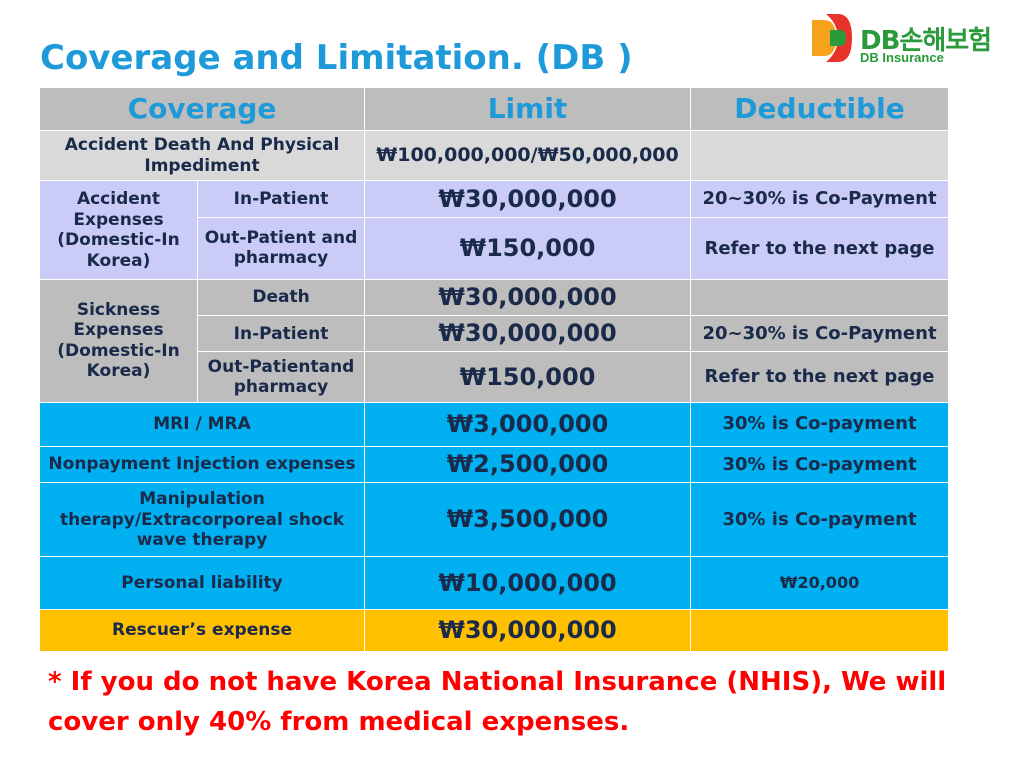  I want to click on limit-accident-death: ₩100,000,000/₩50,000,000, so click(528, 156).